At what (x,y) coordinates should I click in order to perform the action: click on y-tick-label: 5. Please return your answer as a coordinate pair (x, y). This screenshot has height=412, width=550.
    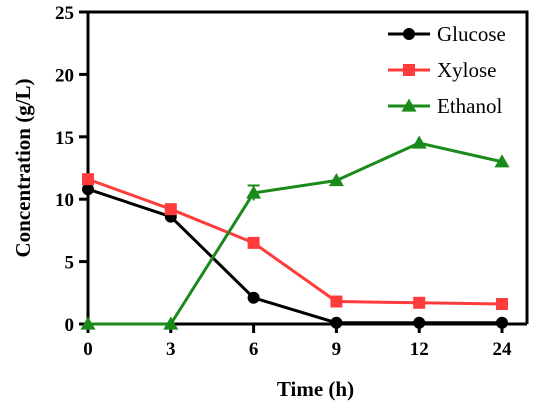
    Looking at the image, I should click on (70, 263).